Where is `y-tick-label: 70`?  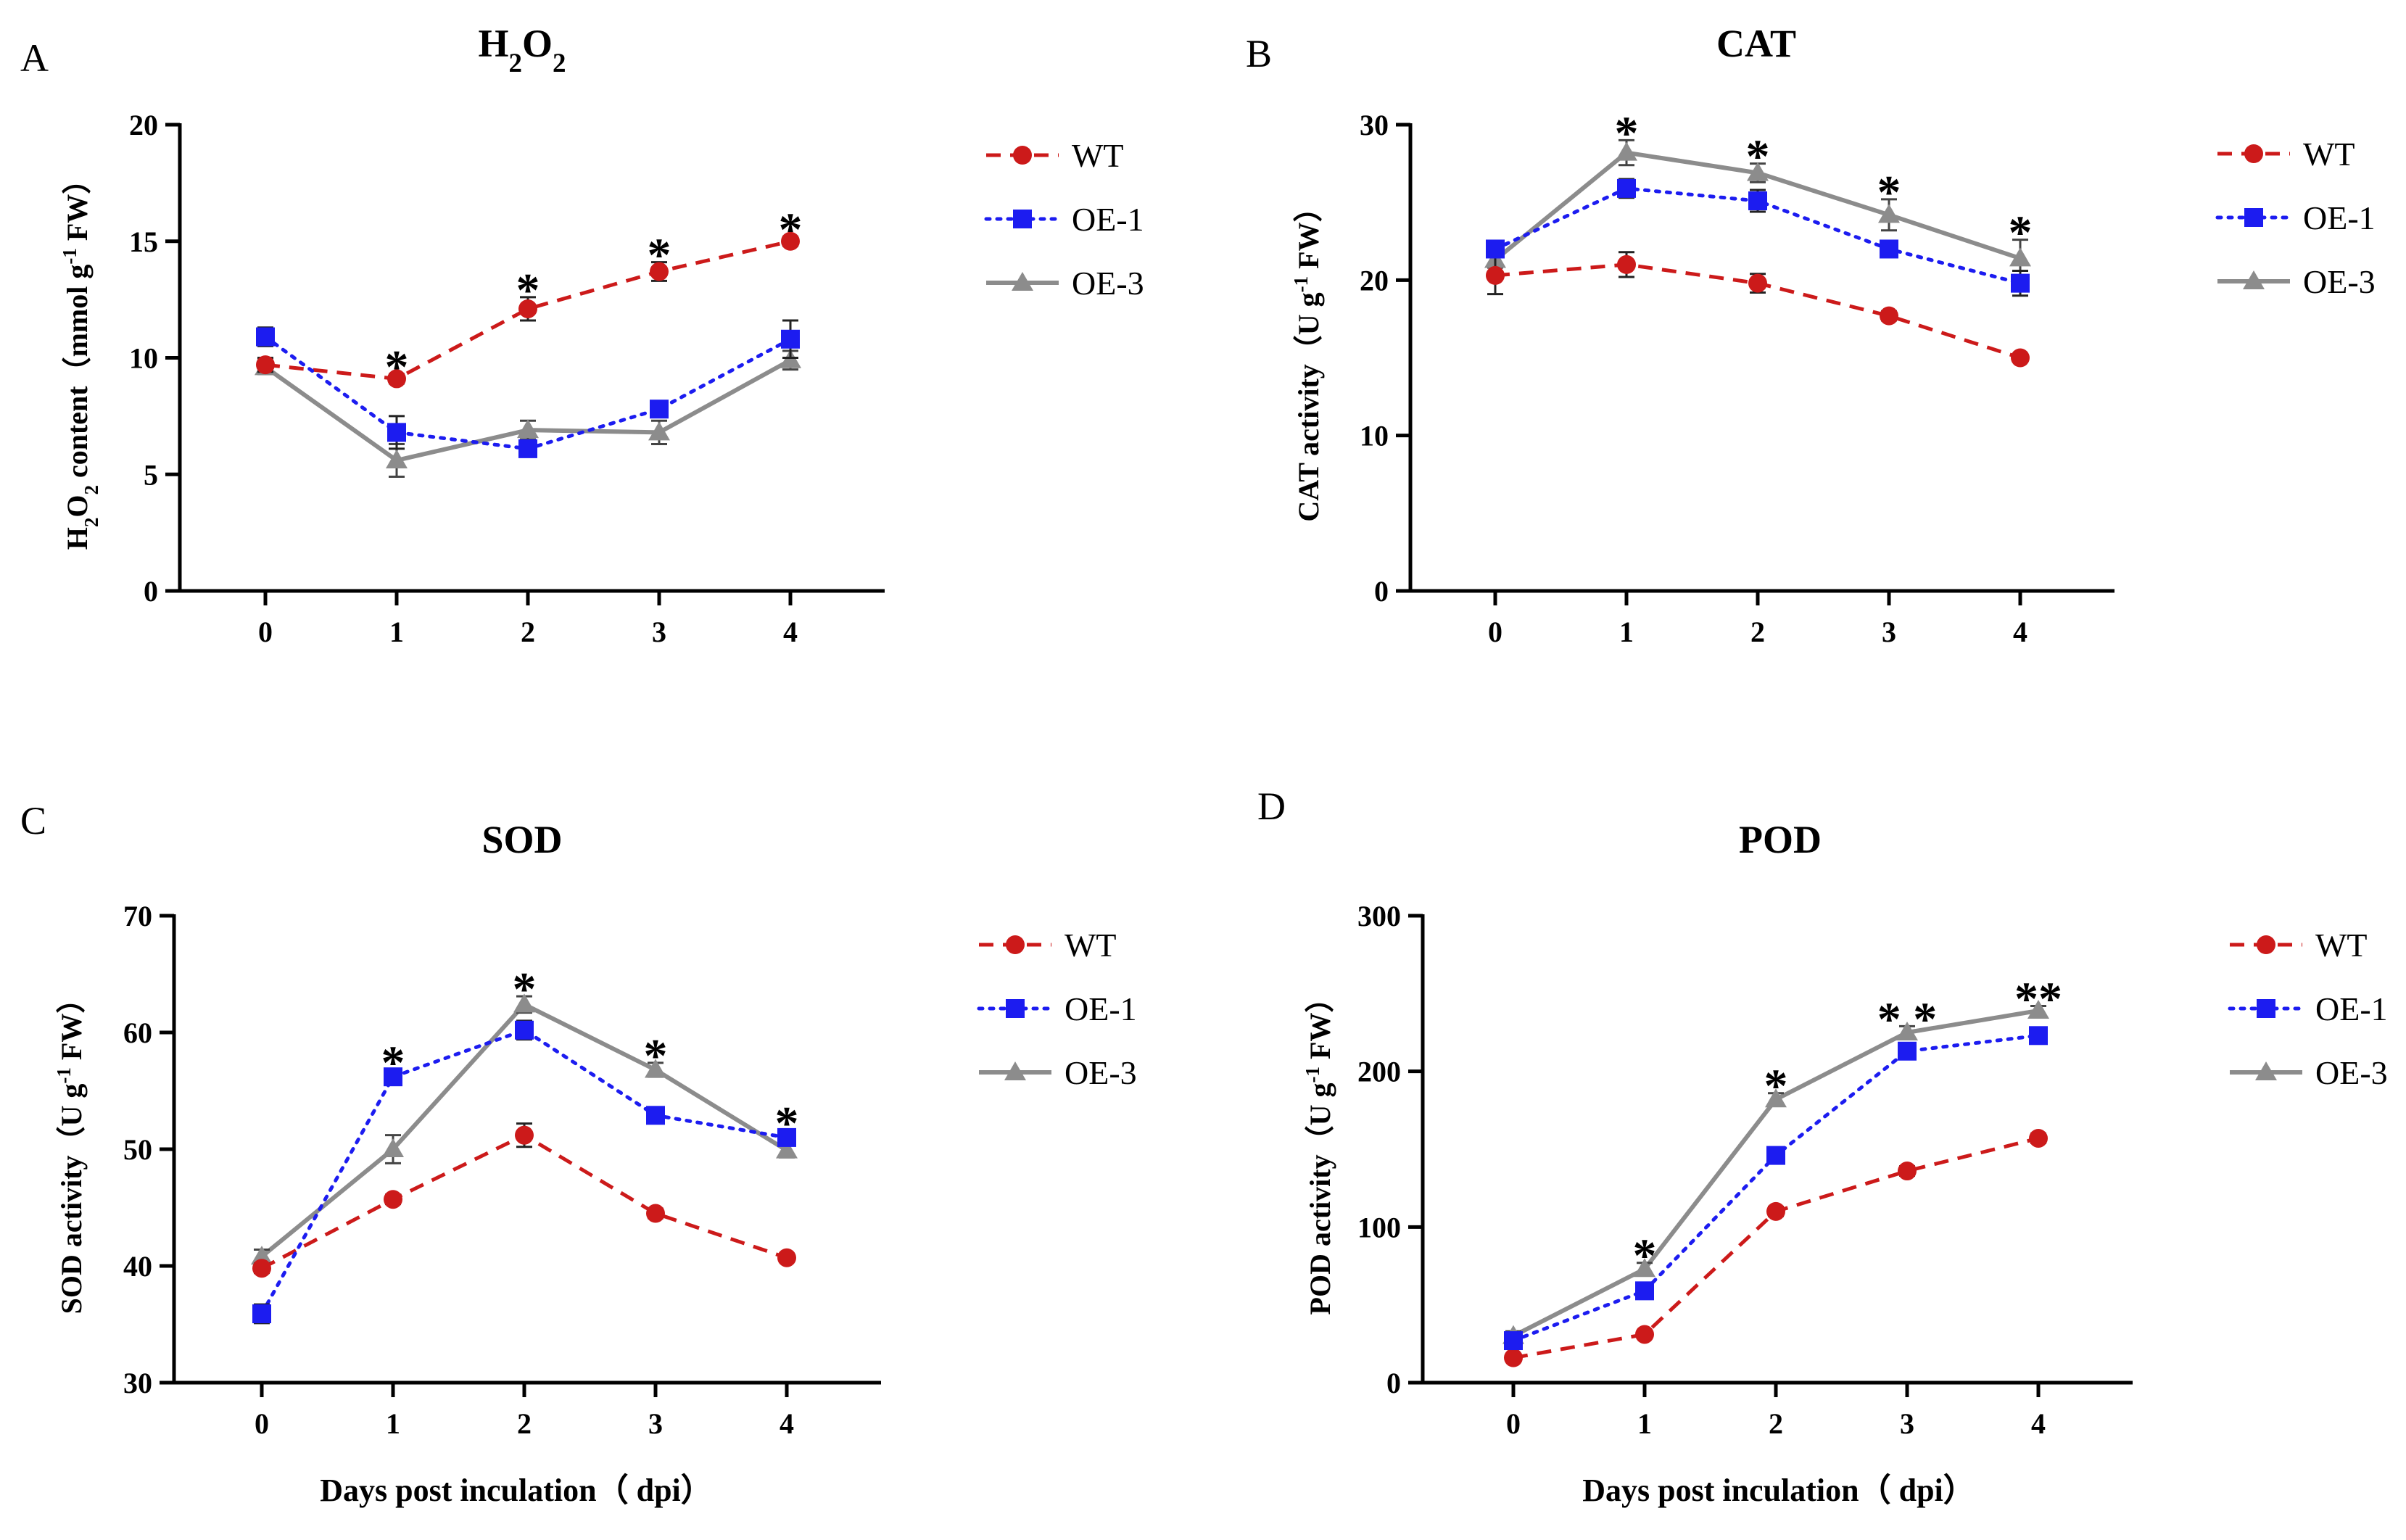 y-tick-label: 70 is located at coordinates (137, 916).